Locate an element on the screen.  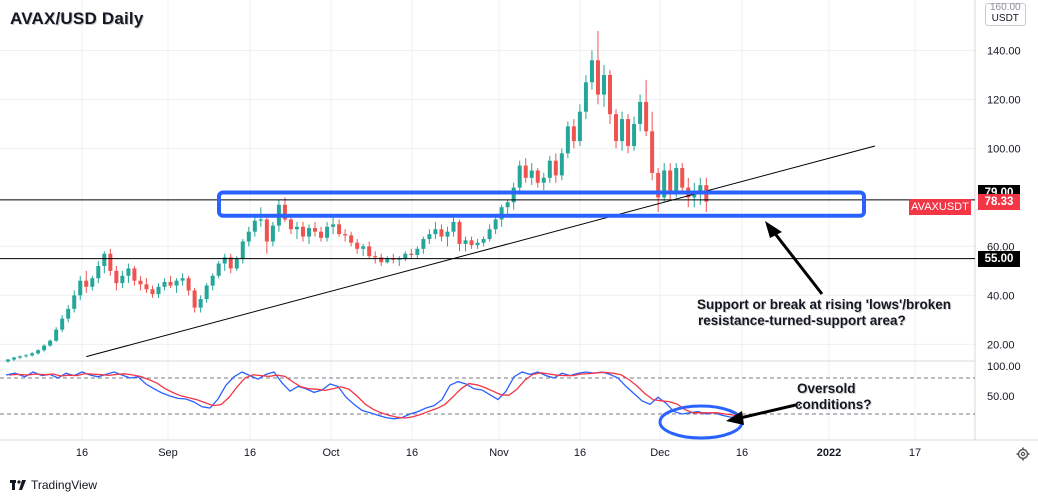
oversold-arrow is located at coordinates (770, 411).